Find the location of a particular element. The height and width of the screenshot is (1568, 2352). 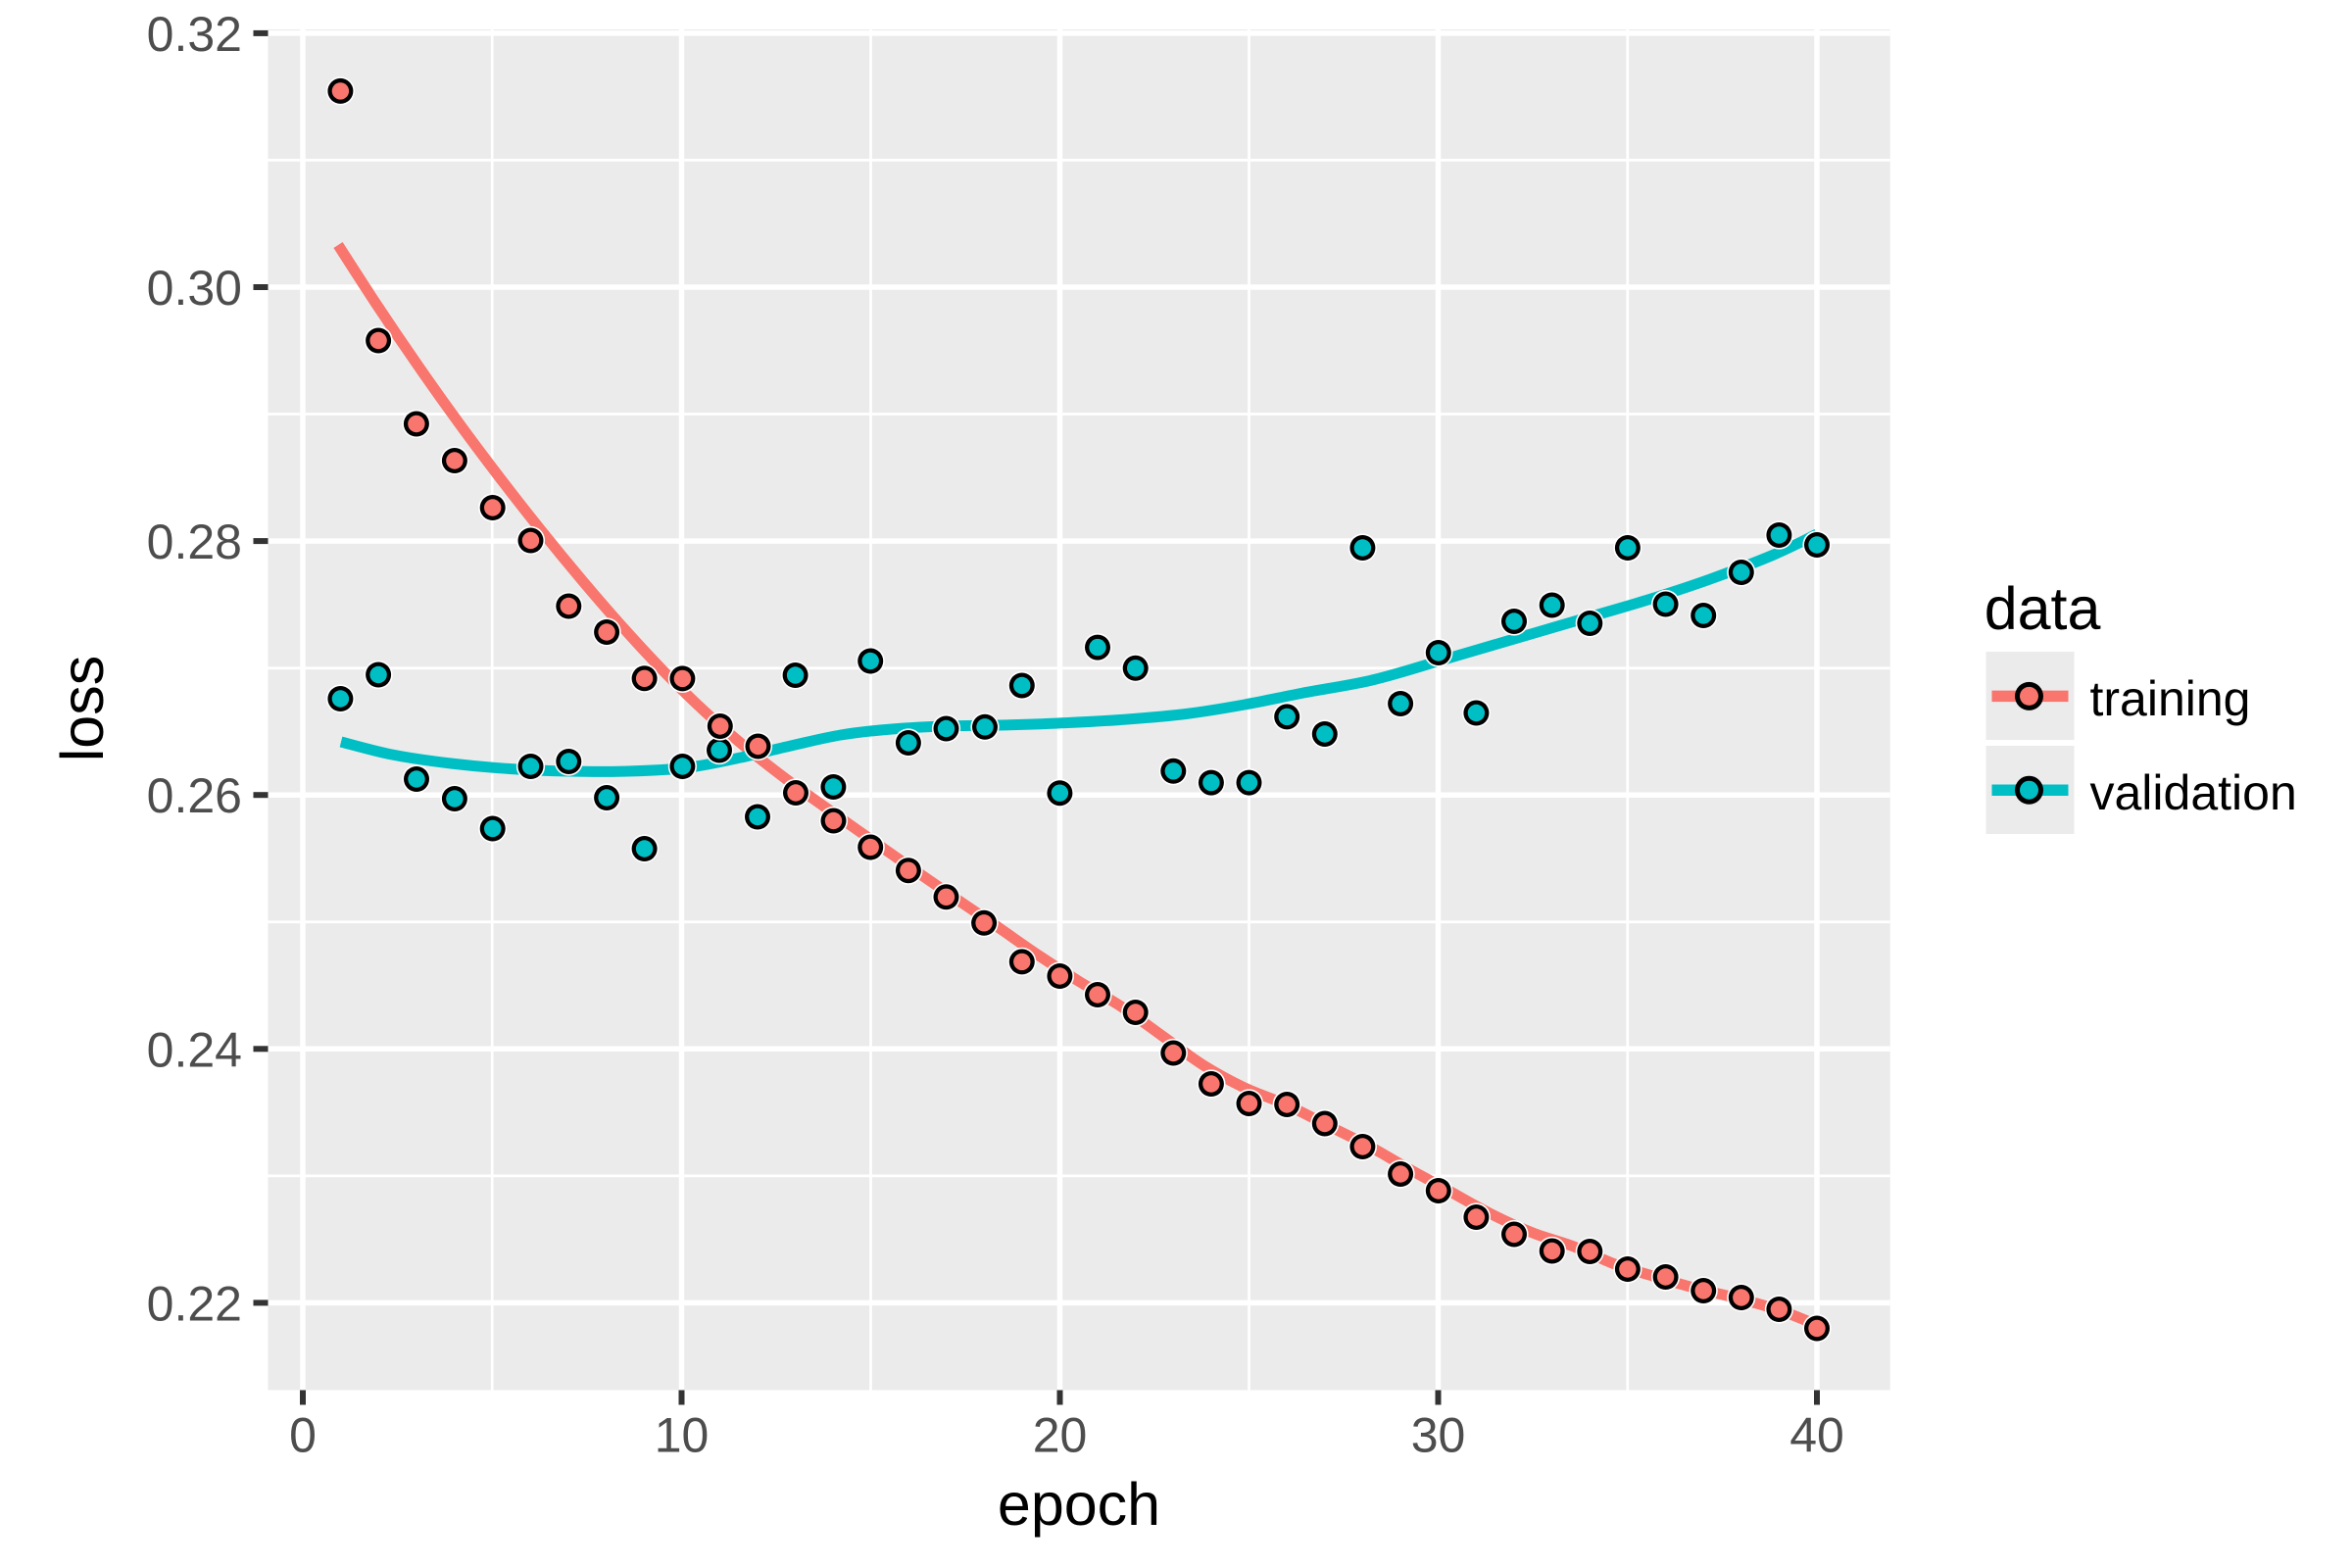

svg-text: 30 is located at coordinates (1438, 1435).